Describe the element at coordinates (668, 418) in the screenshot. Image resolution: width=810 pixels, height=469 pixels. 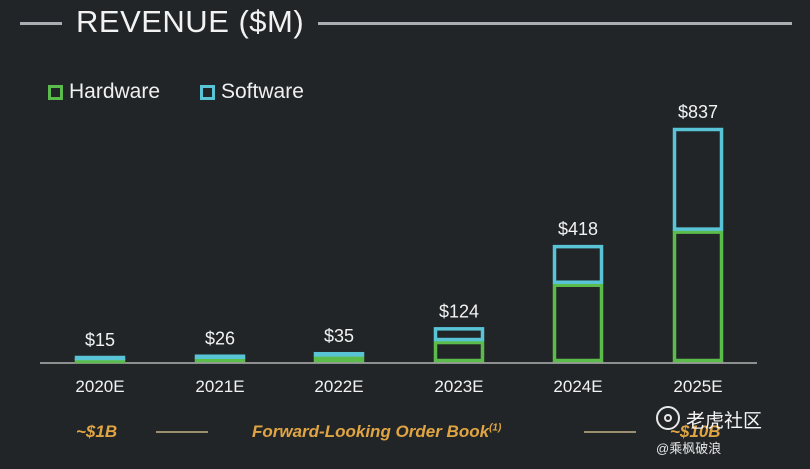
I see `tiger-logo-icon` at that location.